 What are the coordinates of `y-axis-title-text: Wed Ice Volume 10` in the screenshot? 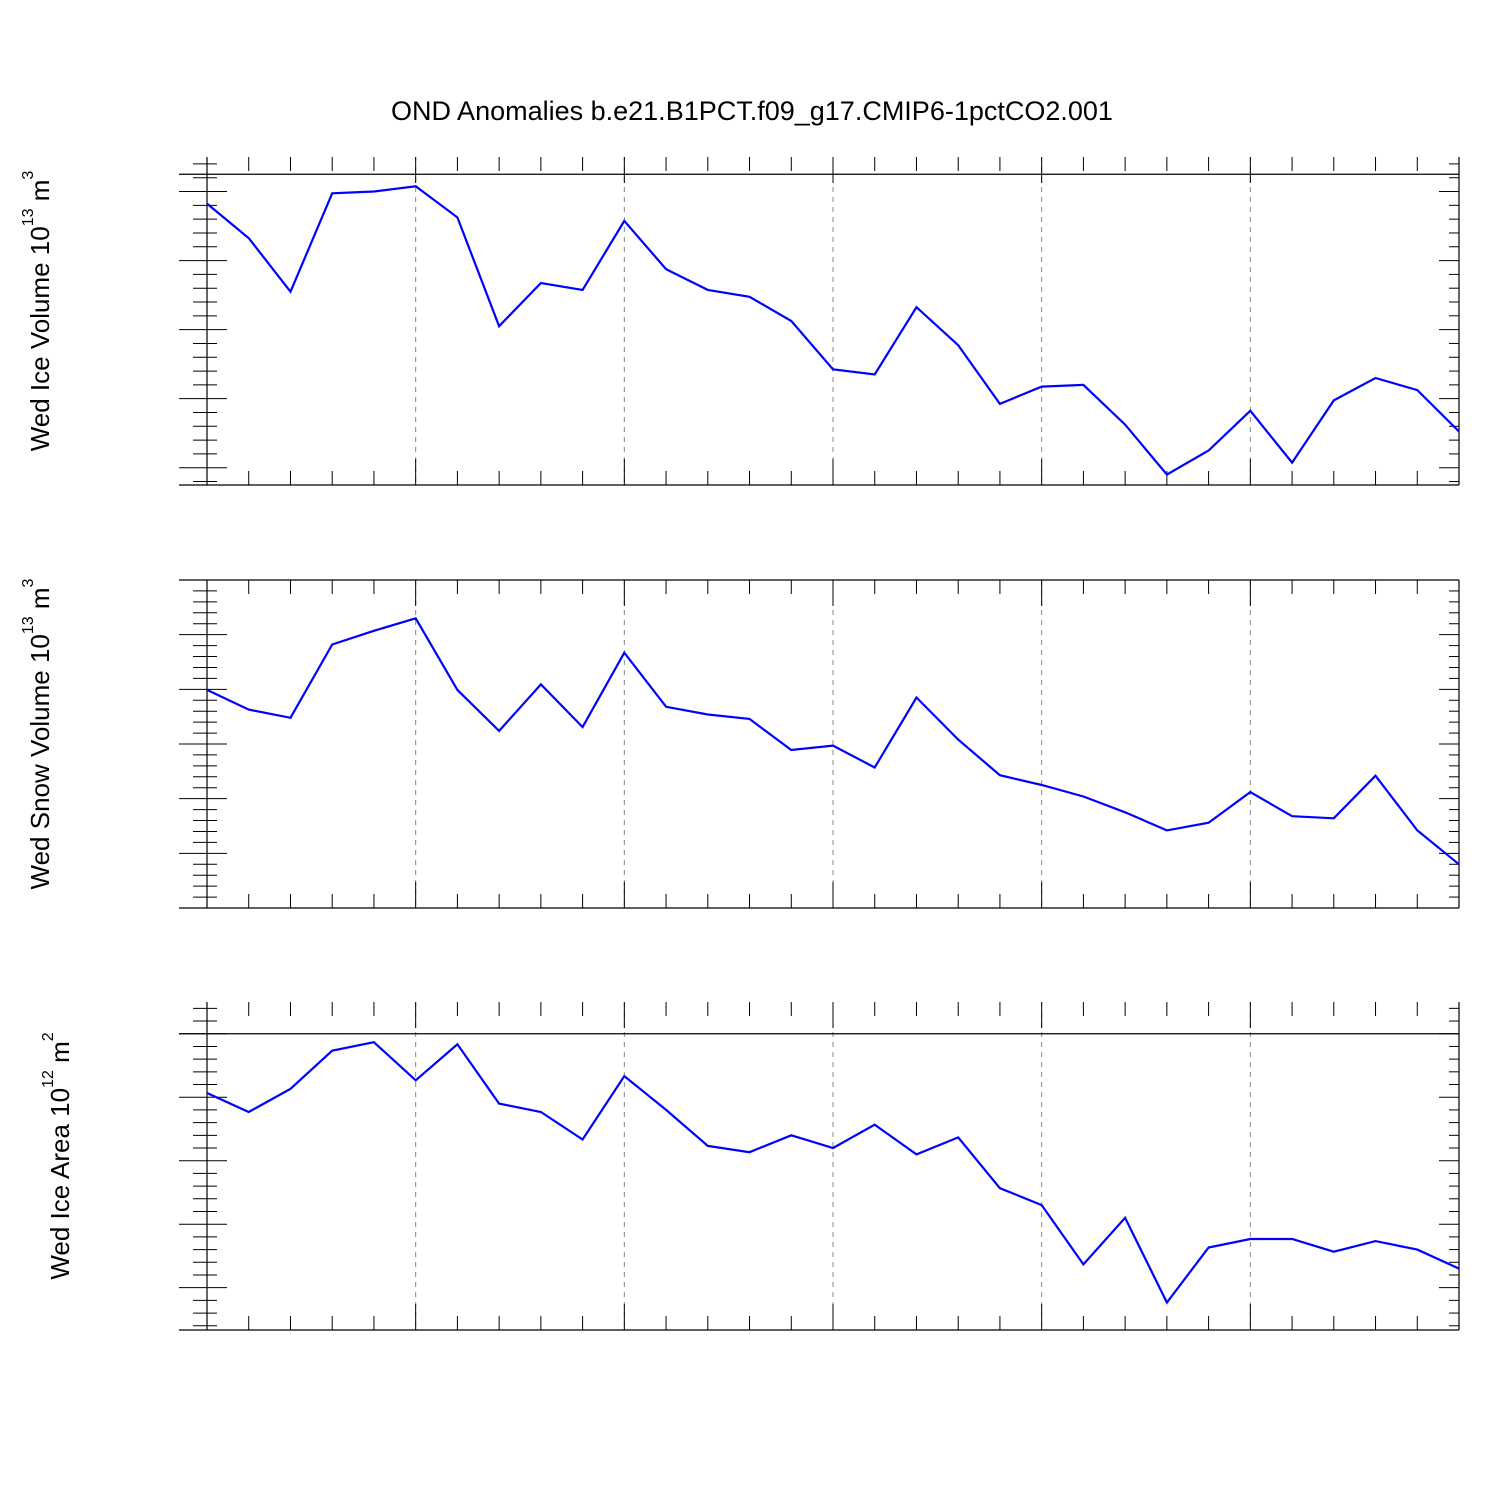 It's located at (40, 338).